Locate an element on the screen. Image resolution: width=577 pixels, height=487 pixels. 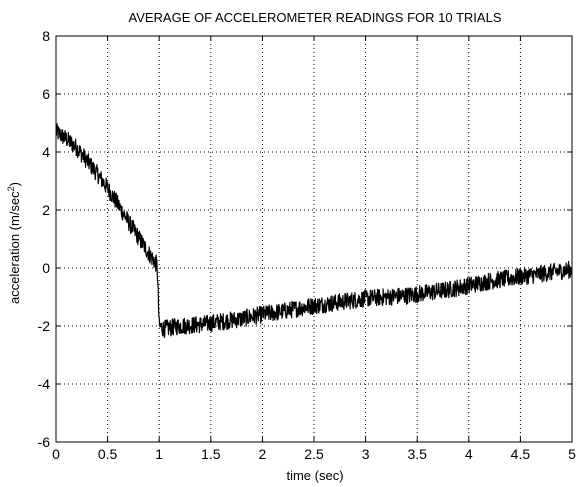
y-tick-label: 0 is located at coordinates (46, 268).